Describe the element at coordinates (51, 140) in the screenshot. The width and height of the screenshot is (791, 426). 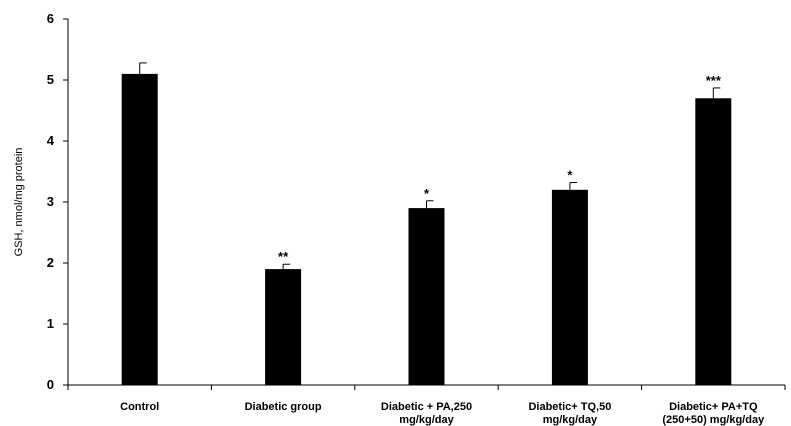
I see `y-tick-label: 4` at that location.